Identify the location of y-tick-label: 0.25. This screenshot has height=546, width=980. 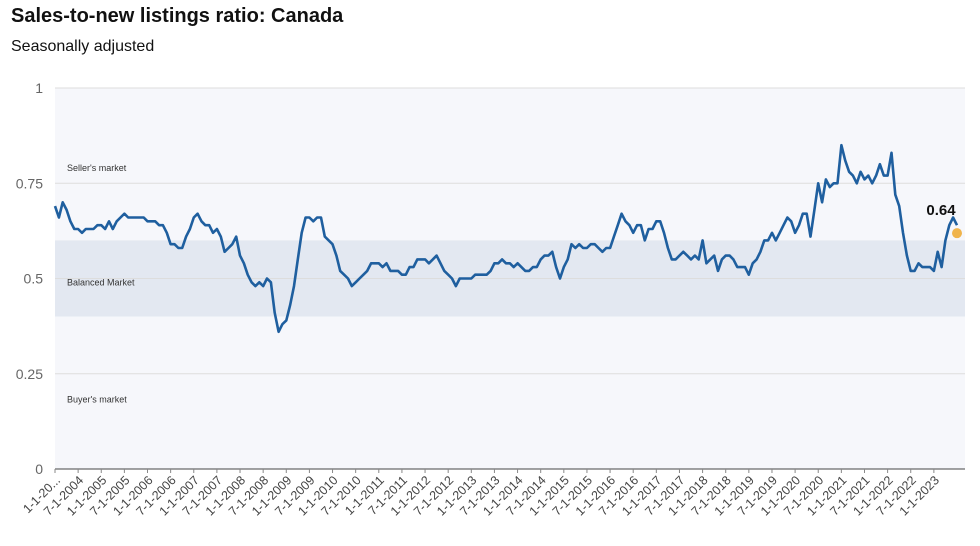
(29, 374).